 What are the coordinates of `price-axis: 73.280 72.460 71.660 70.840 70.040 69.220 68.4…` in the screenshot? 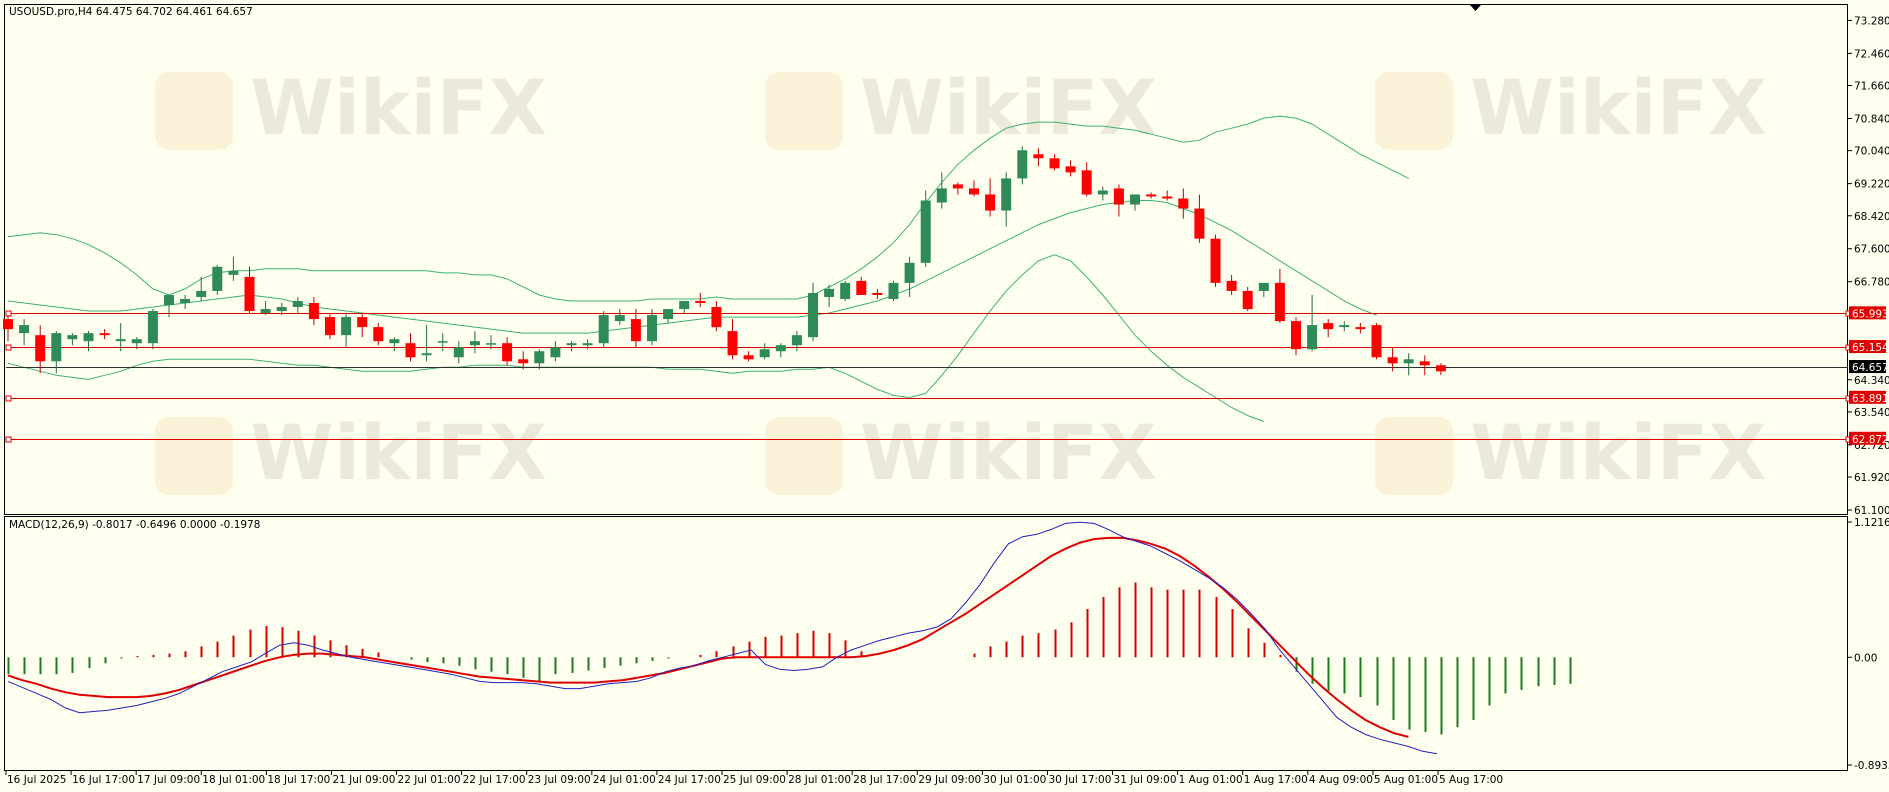 It's located at (1868, 266).